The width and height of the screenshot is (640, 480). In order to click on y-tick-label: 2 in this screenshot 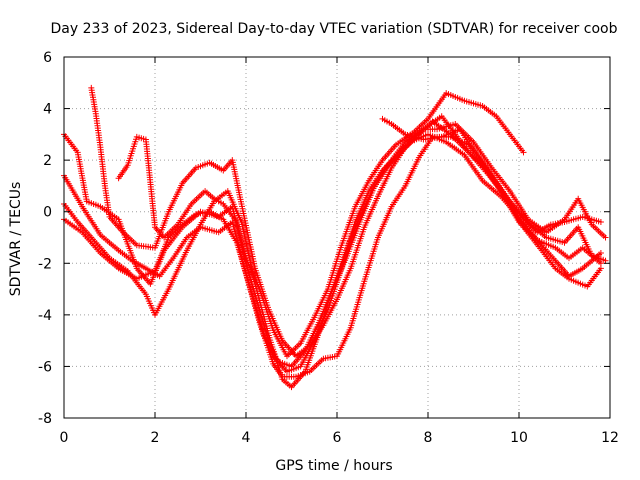, I will do `click(47, 161)`.